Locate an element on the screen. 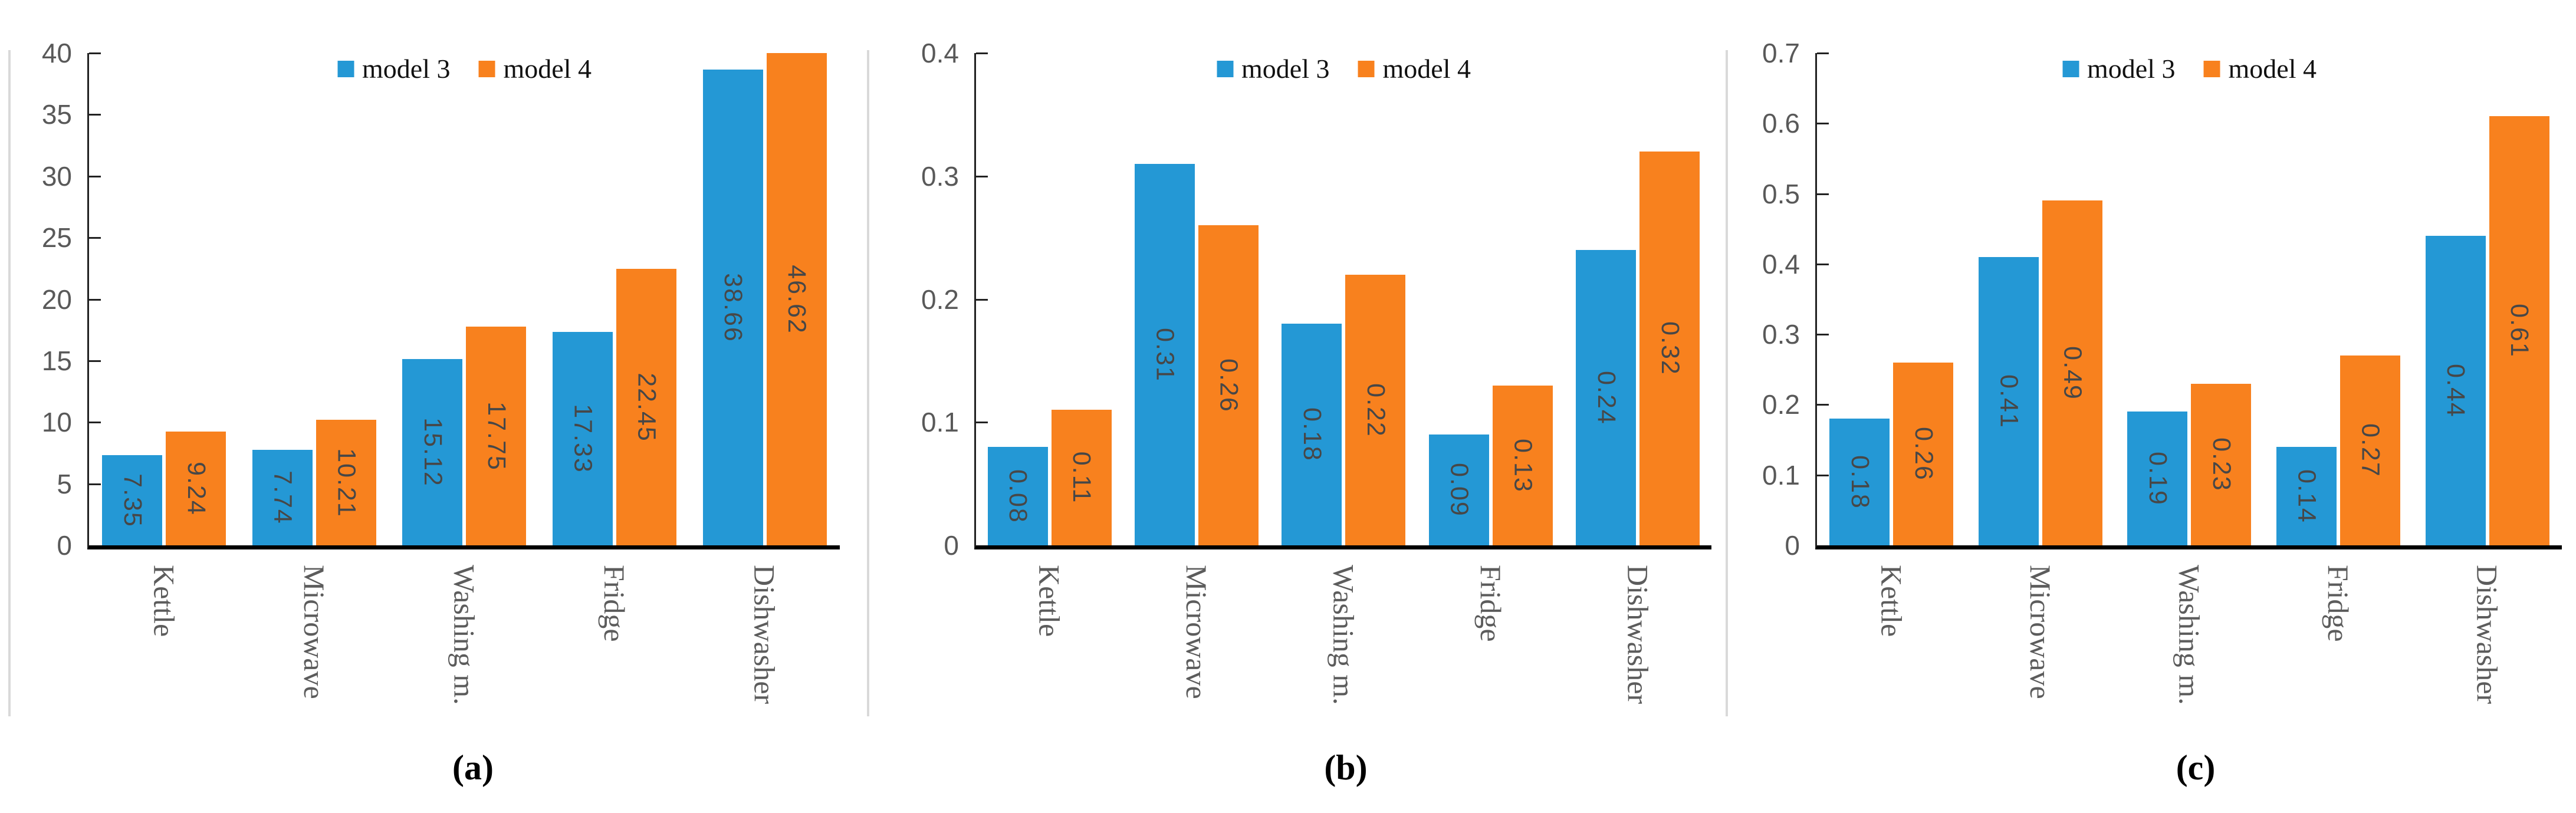 This screenshot has width=2576, height=813. bar-value-label: 15.12 is located at coordinates (432, 452).